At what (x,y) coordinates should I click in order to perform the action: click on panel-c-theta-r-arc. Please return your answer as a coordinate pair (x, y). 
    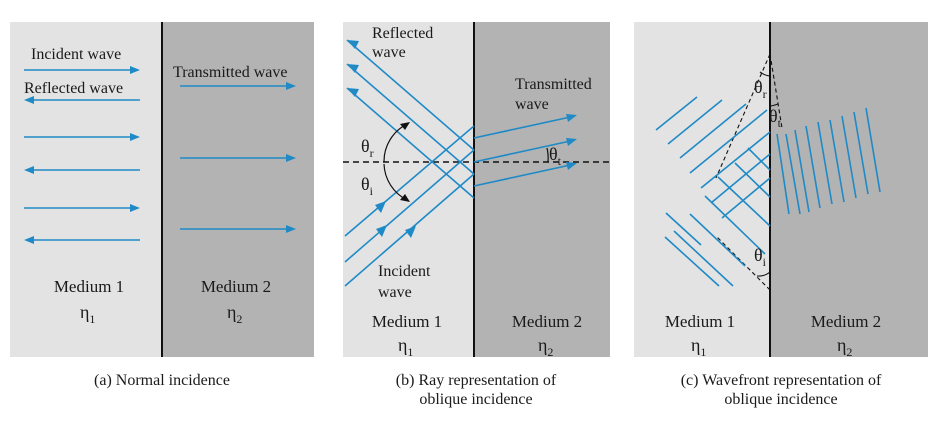
    Looking at the image, I should click on (765, 74).